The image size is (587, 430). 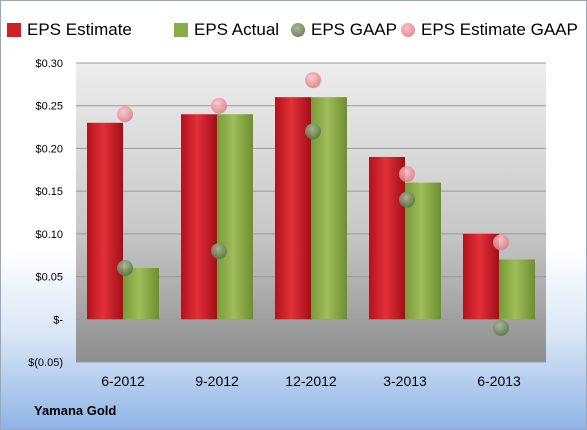 What do you see at coordinates (499, 29) in the screenshot?
I see `legend-label: EPS Estimate GAAP` at bounding box center [499, 29].